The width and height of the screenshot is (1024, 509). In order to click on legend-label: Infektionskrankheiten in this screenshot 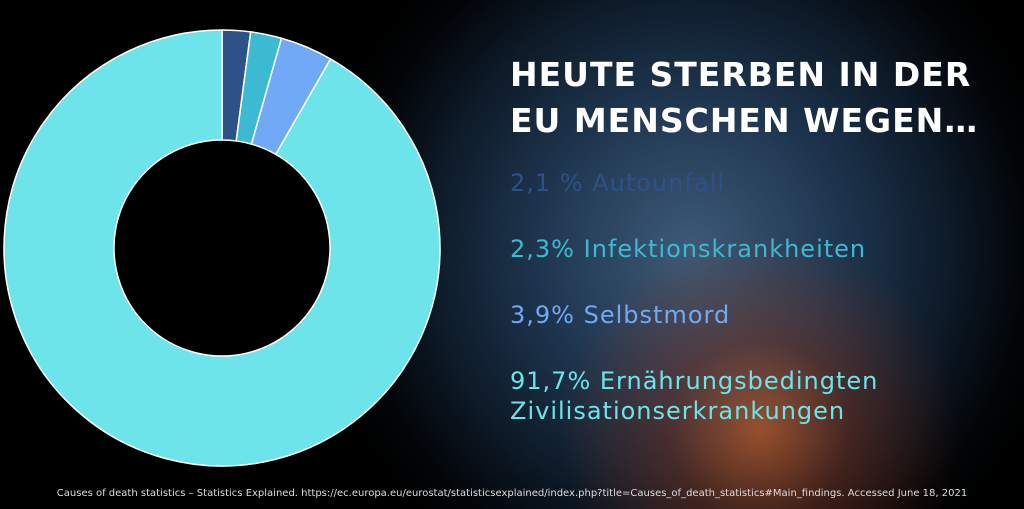, I will do `click(725, 249)`.